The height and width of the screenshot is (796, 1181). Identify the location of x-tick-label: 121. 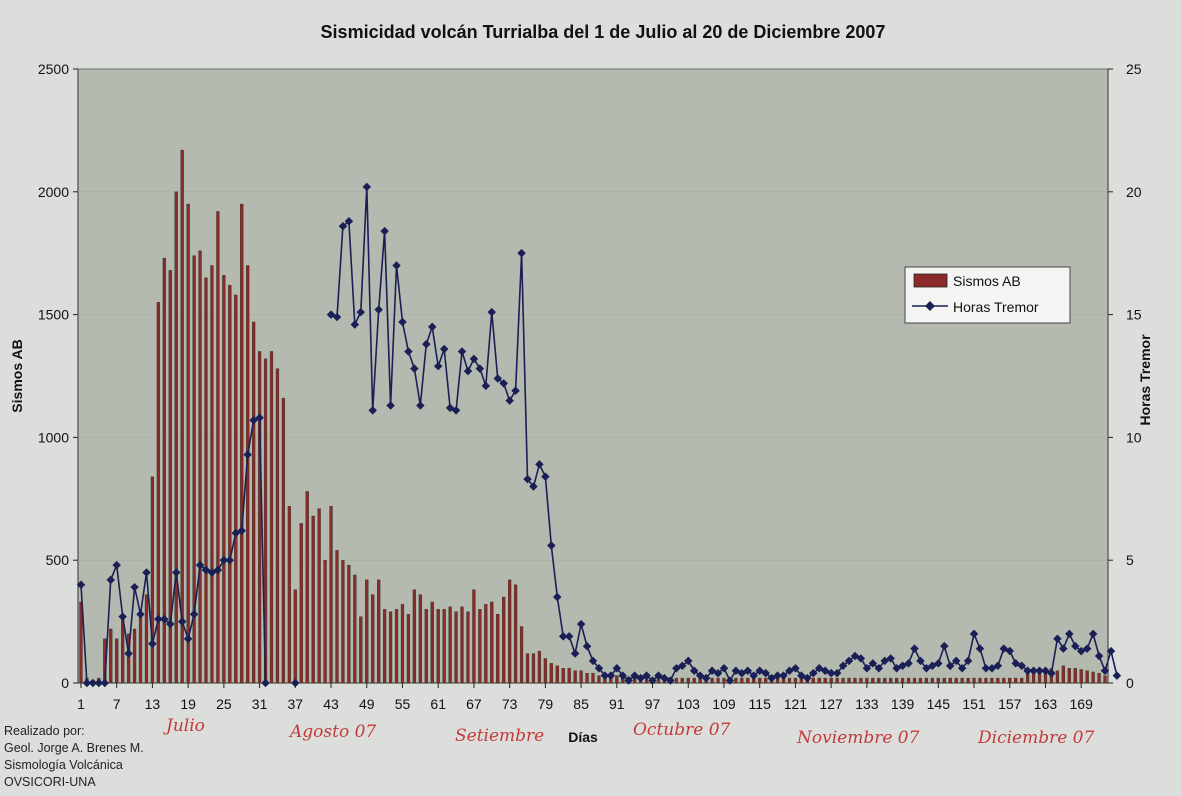
(796, 704).